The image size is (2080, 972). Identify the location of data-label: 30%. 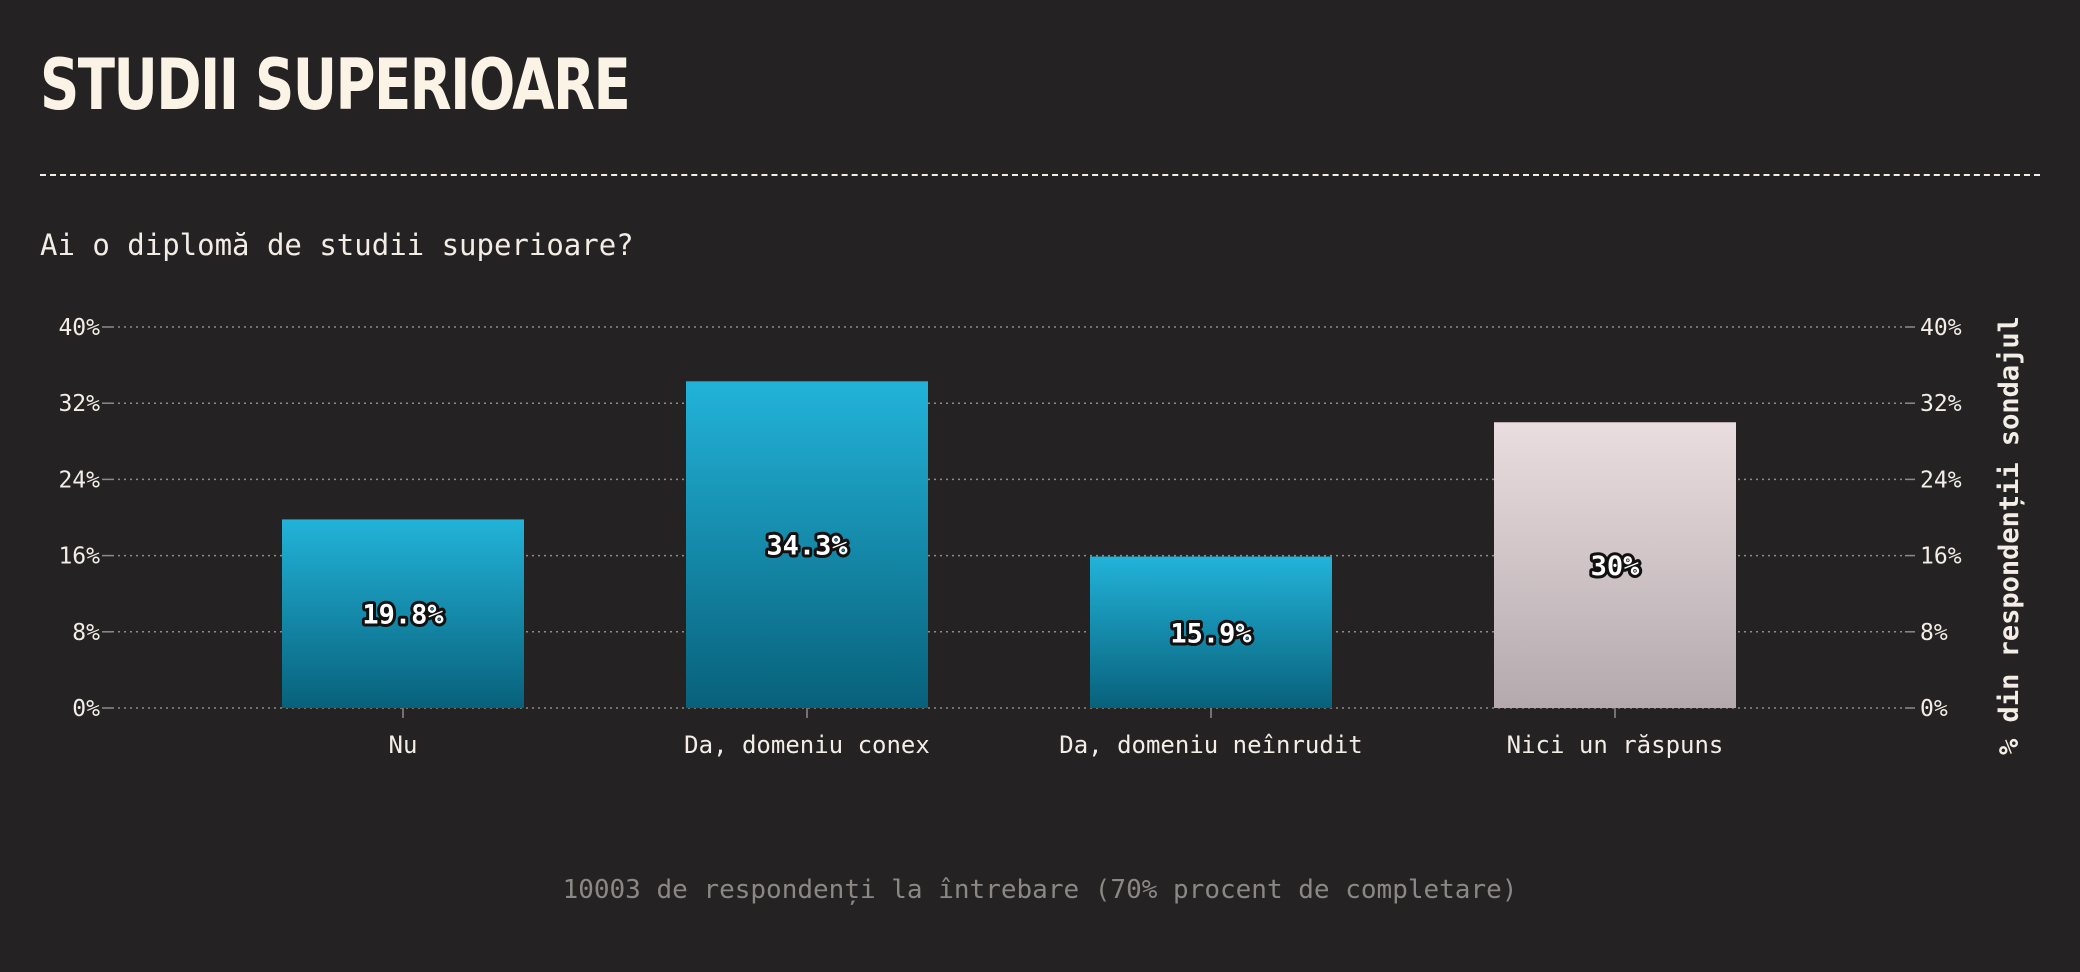
(1616, 566).